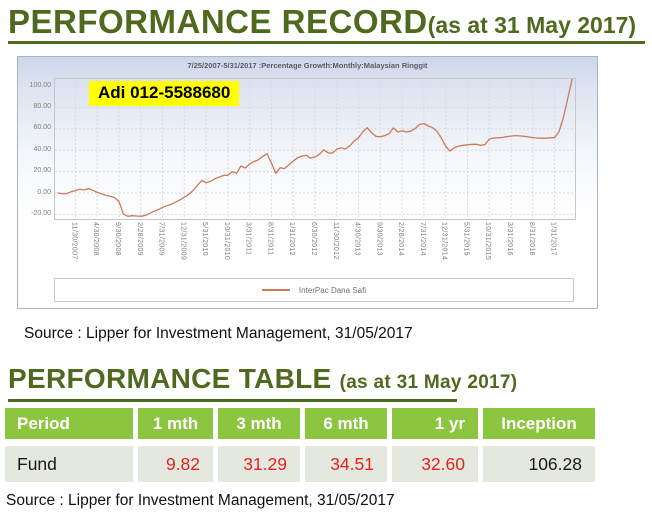 The image size is (652, 527). What do you see at coordinates (164, 93) in the screenshot?
I see `watermark-contact-label: Adi 012-5588680` at bounding box center [164, 93].